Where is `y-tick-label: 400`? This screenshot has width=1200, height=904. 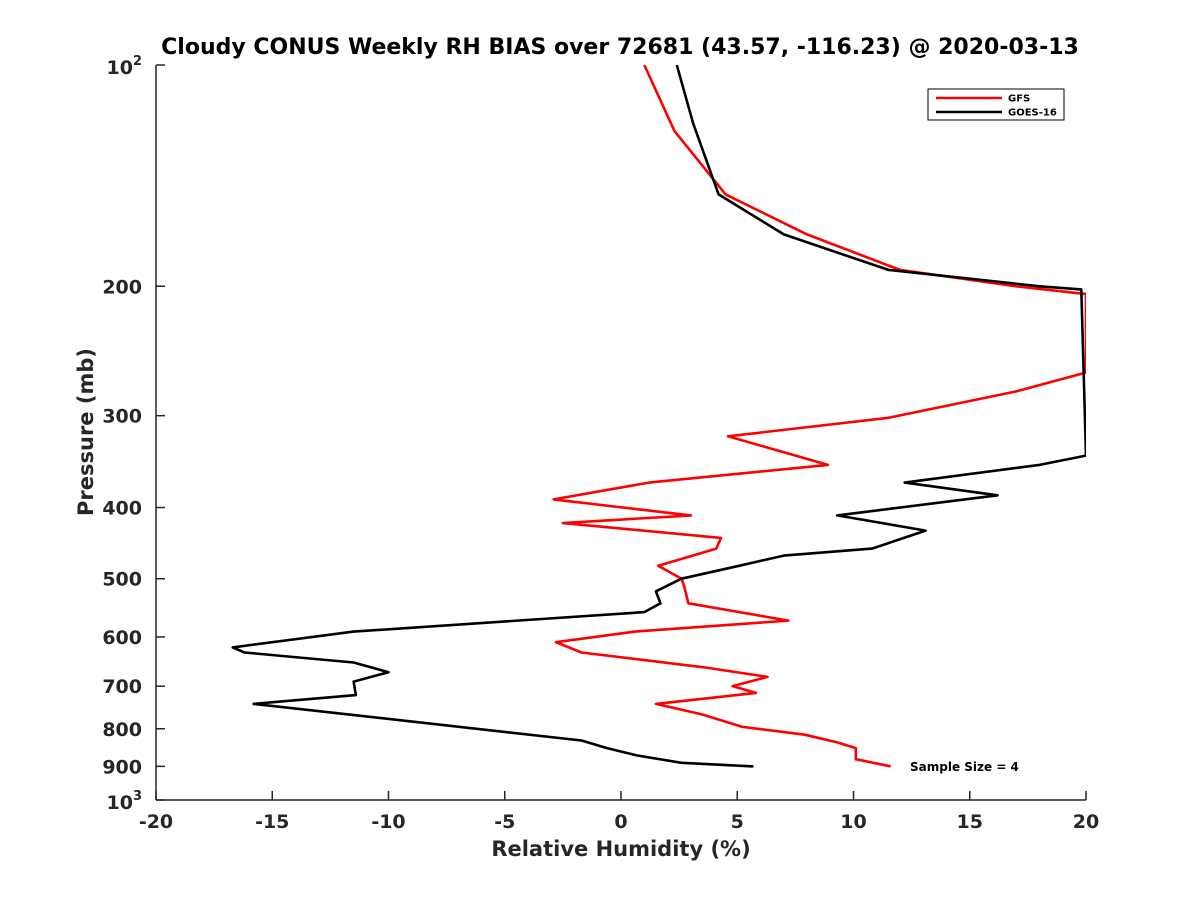 y-tick-label: 400 is located at coordinates (122, 509).